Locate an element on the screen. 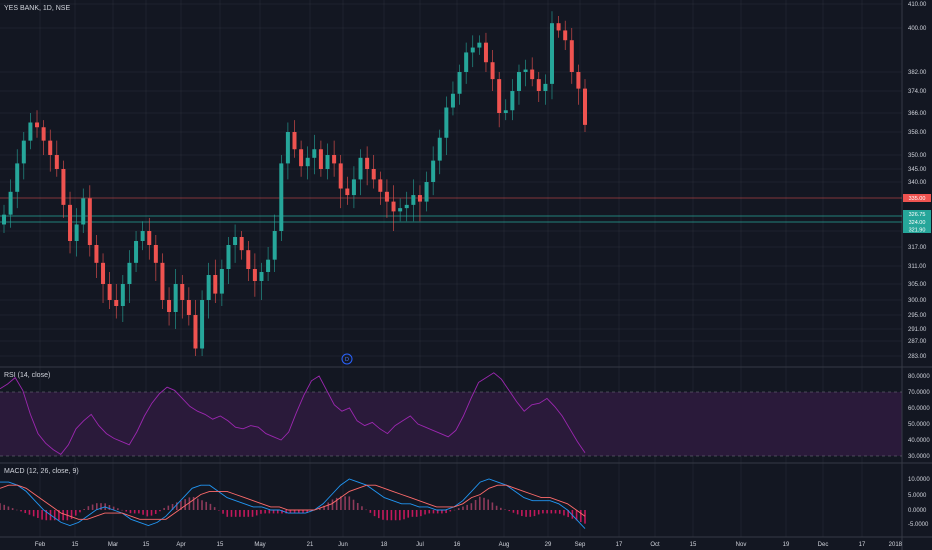  macd-title: MACD (12, 26, close, 9) is located at coordinates (41, 471).